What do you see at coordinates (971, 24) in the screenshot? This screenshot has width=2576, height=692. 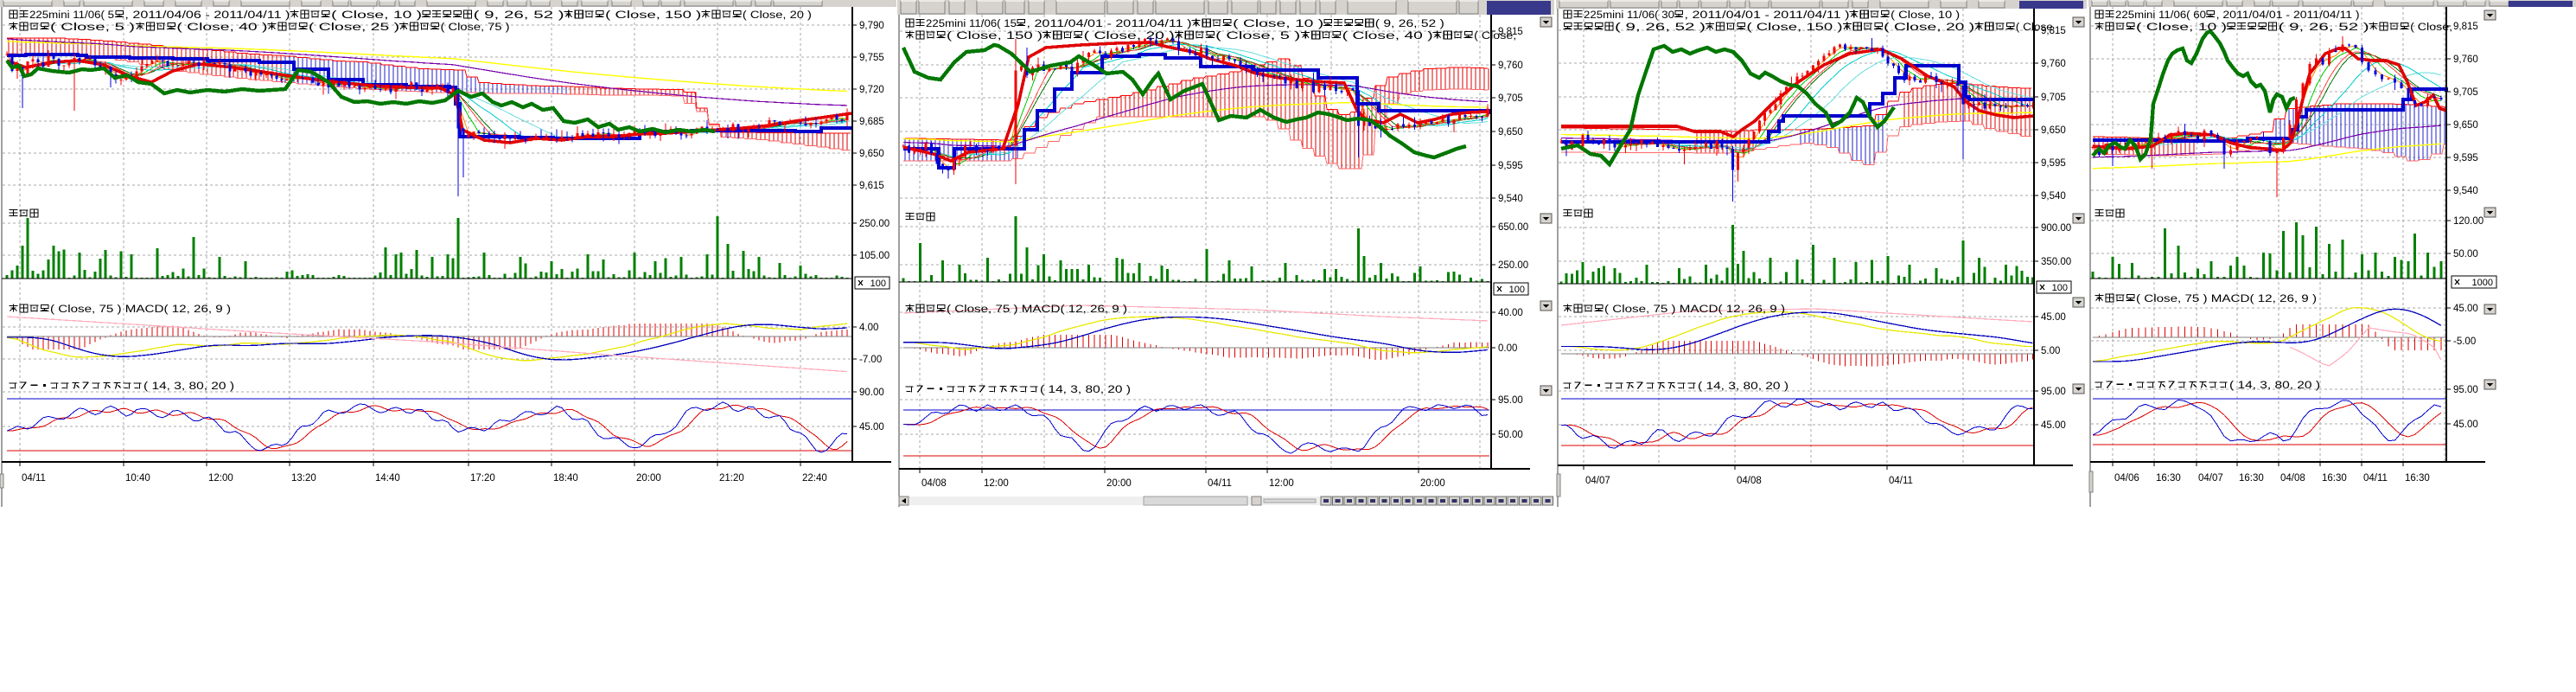 I see `svg-text: 225mini 11/06( 15` at bounding box center [971, 24].